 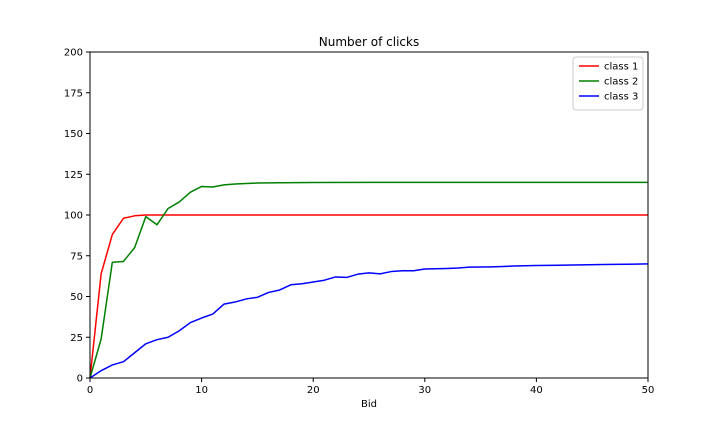 What do you see at coordinates (76, 256) in the screenshot?
I see `y-tick-label: 75` at bounding box center [76, 256].